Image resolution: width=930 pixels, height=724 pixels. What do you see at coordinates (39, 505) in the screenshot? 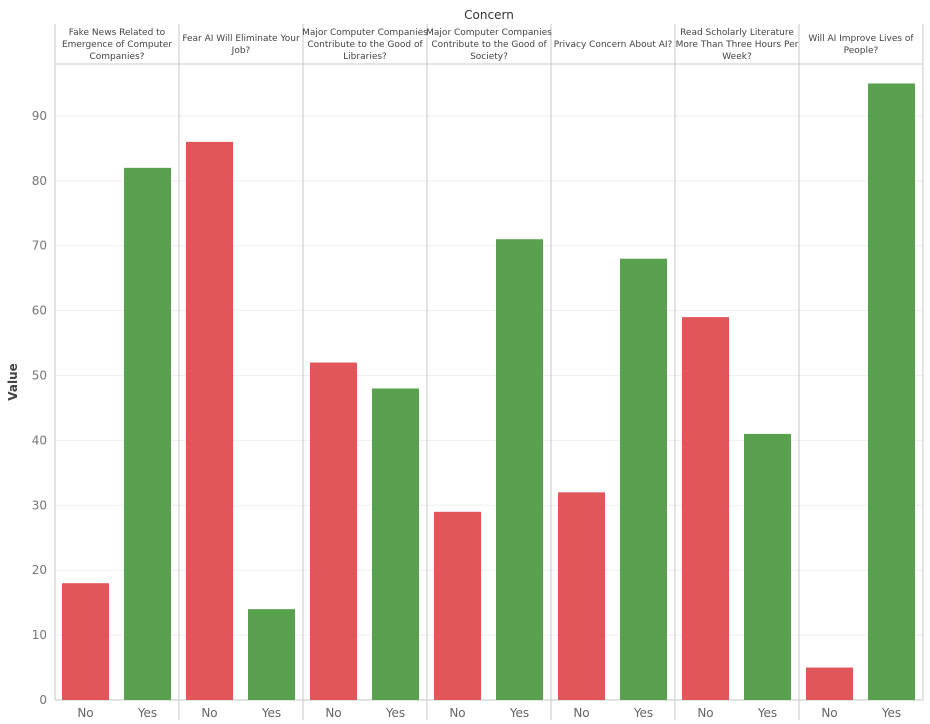
I see `y-tick-label: 30` at bounding box center [39, 505].